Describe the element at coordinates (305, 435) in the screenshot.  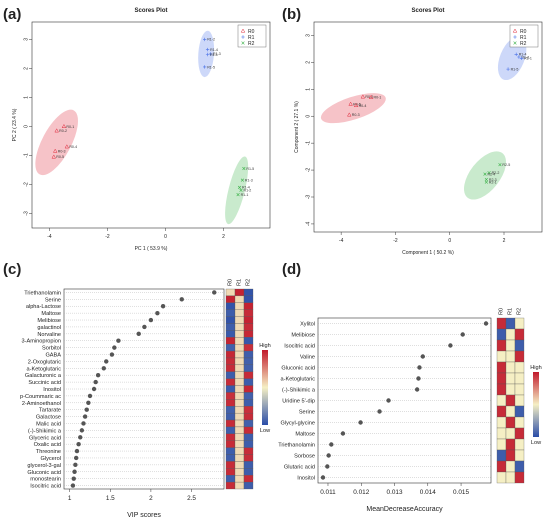
I see `feature-label: Maltose` at that location.